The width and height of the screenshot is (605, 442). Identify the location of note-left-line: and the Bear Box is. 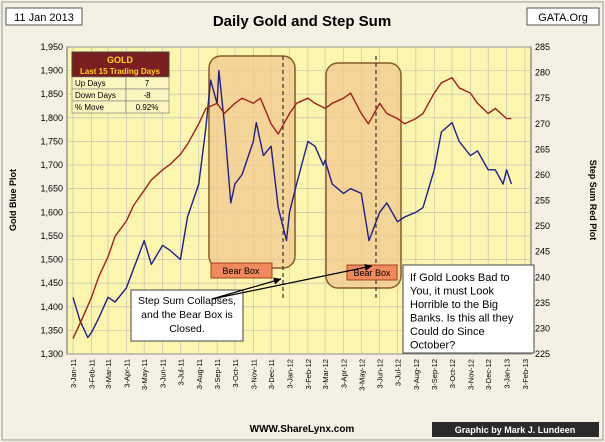
(187, 315).